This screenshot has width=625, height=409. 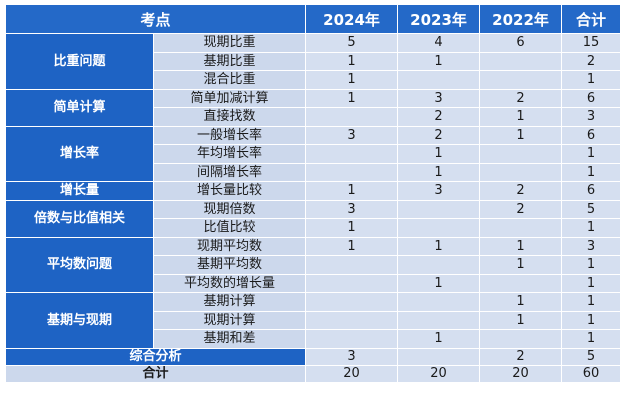 I want to click on table-row: 增长量 增长量比较 1 3 2 6, so click(x=313, y=191).